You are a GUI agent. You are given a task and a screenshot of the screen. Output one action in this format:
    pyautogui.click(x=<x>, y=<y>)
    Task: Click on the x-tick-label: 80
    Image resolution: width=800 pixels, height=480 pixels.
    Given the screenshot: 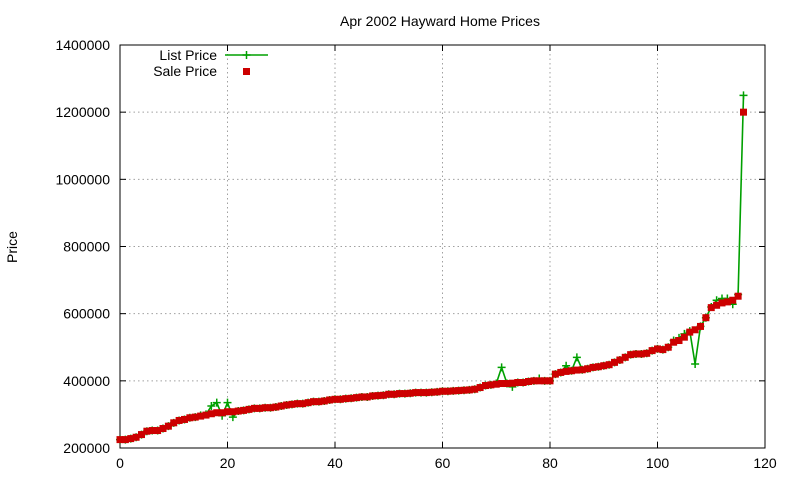 What is the action you would take?
    pyautogui.click(x=550, y=463)
    